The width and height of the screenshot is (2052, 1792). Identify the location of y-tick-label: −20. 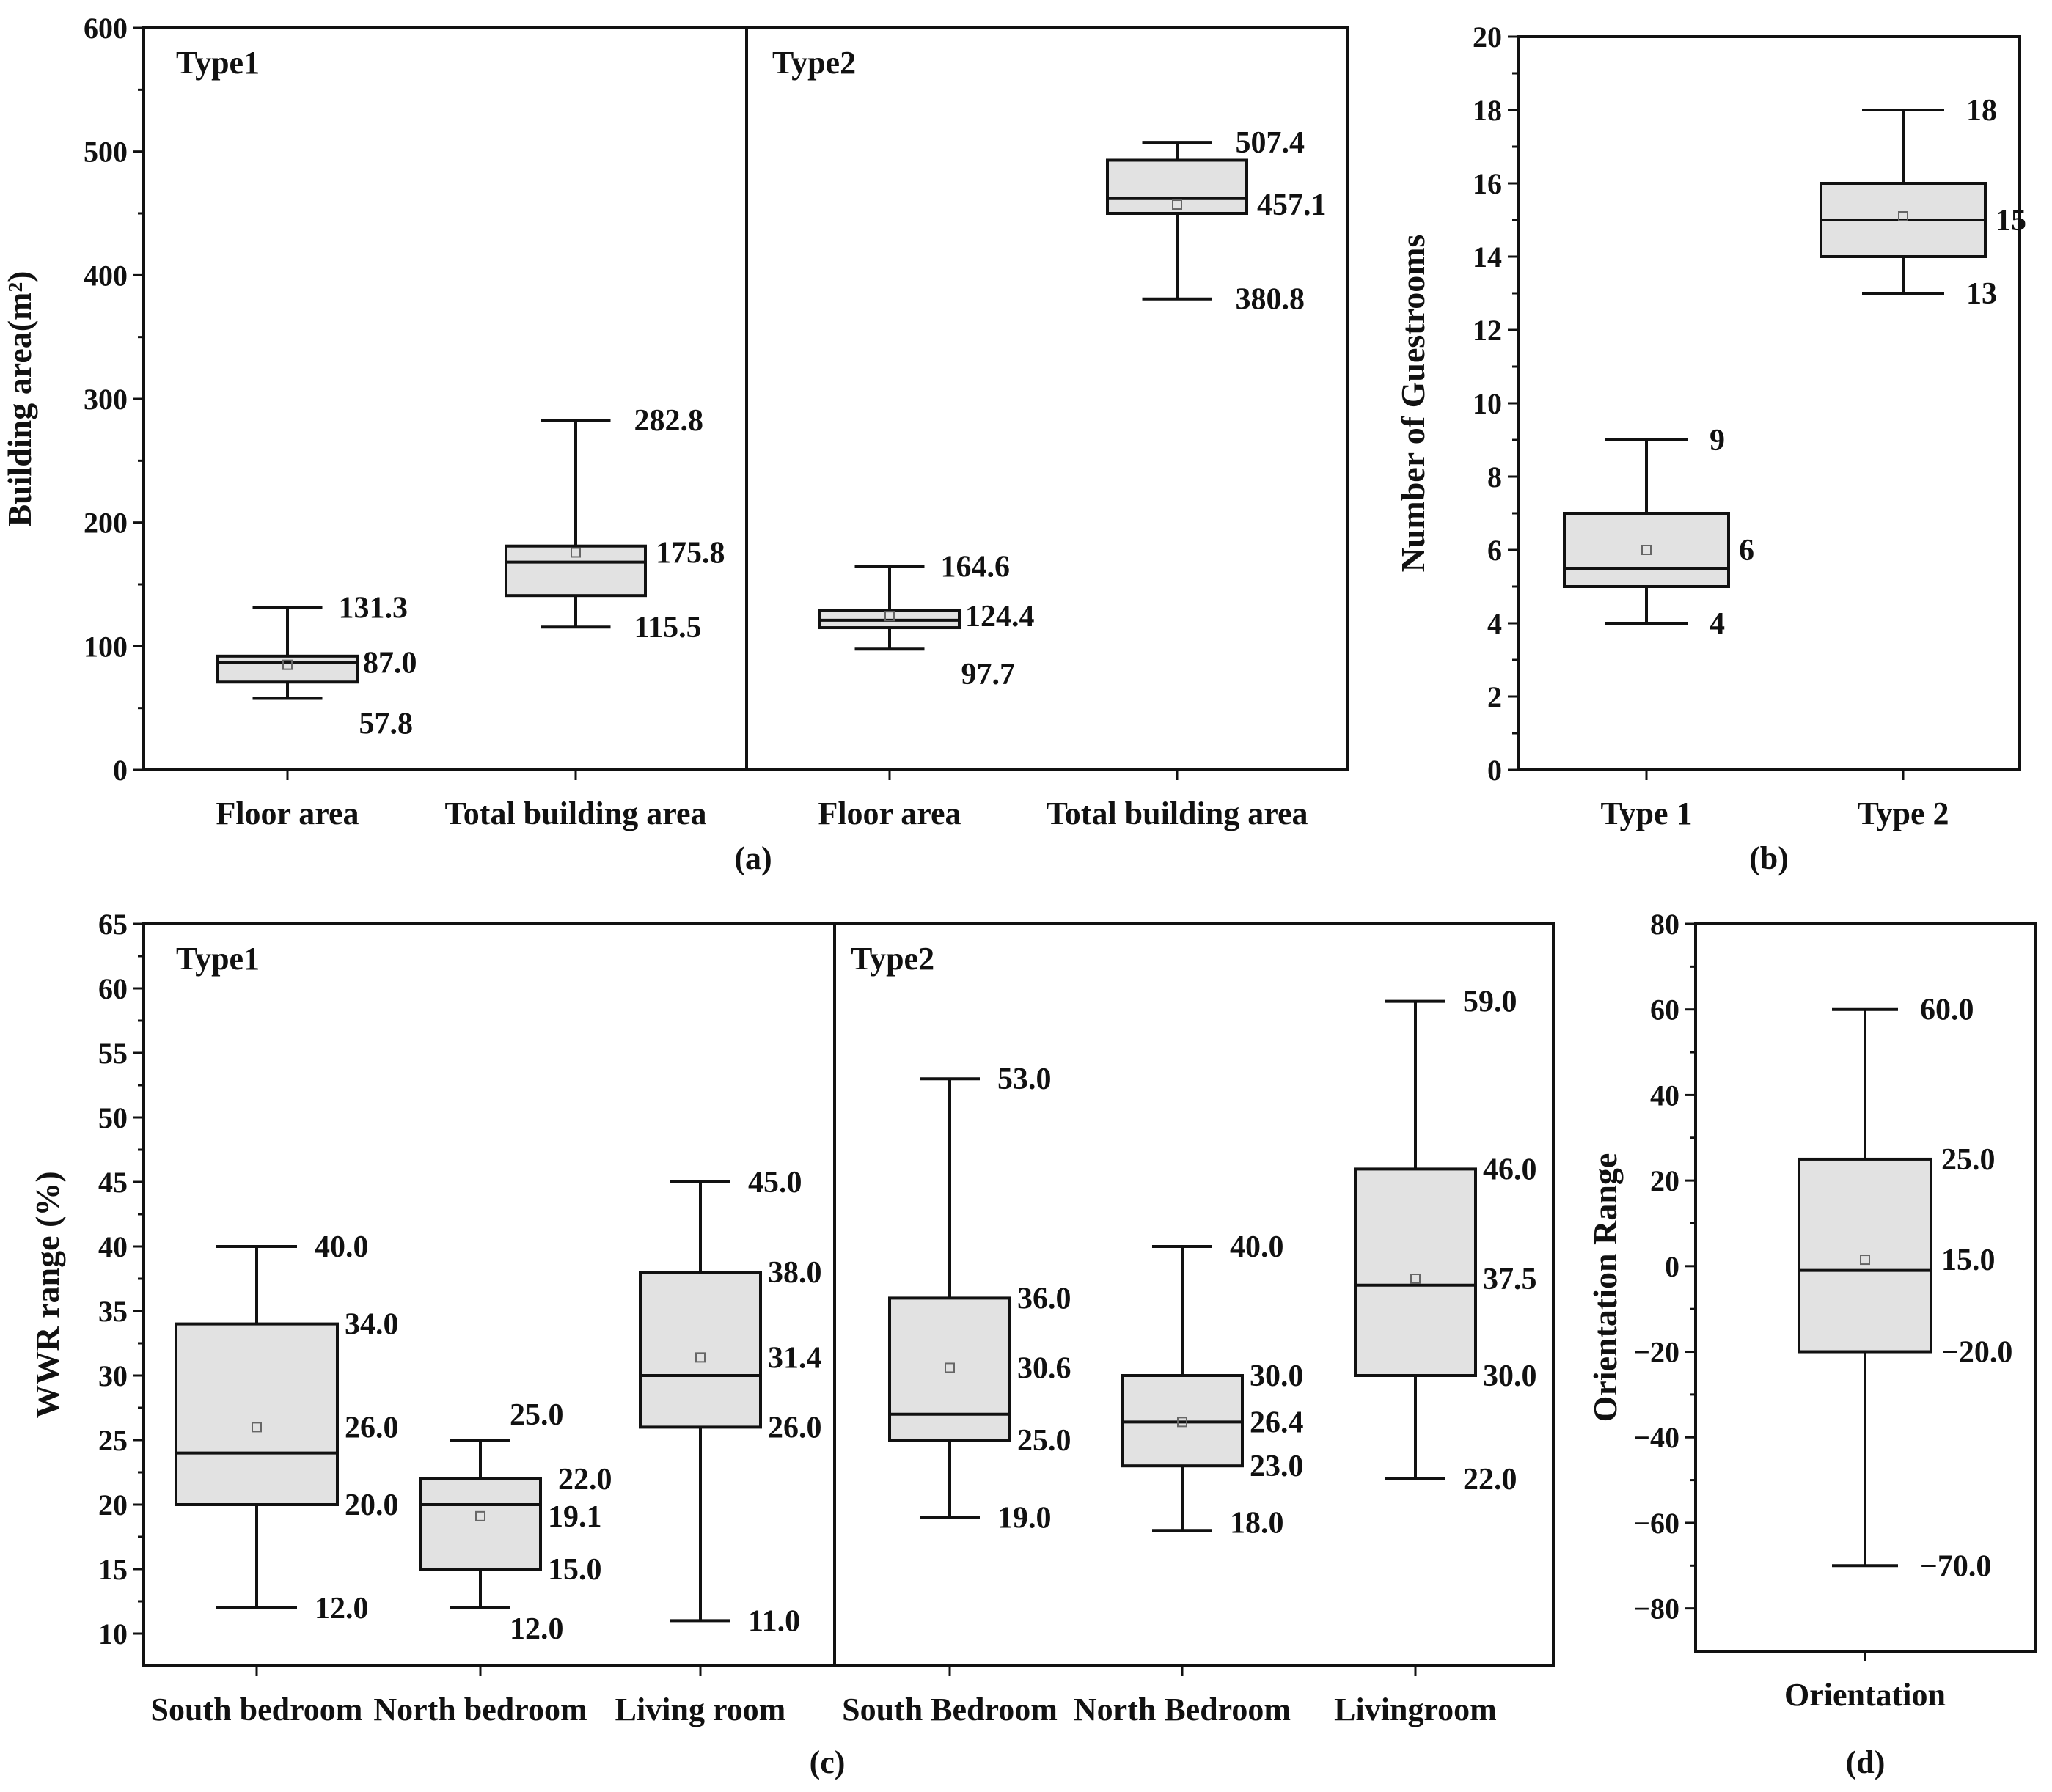
(1656, 1352).